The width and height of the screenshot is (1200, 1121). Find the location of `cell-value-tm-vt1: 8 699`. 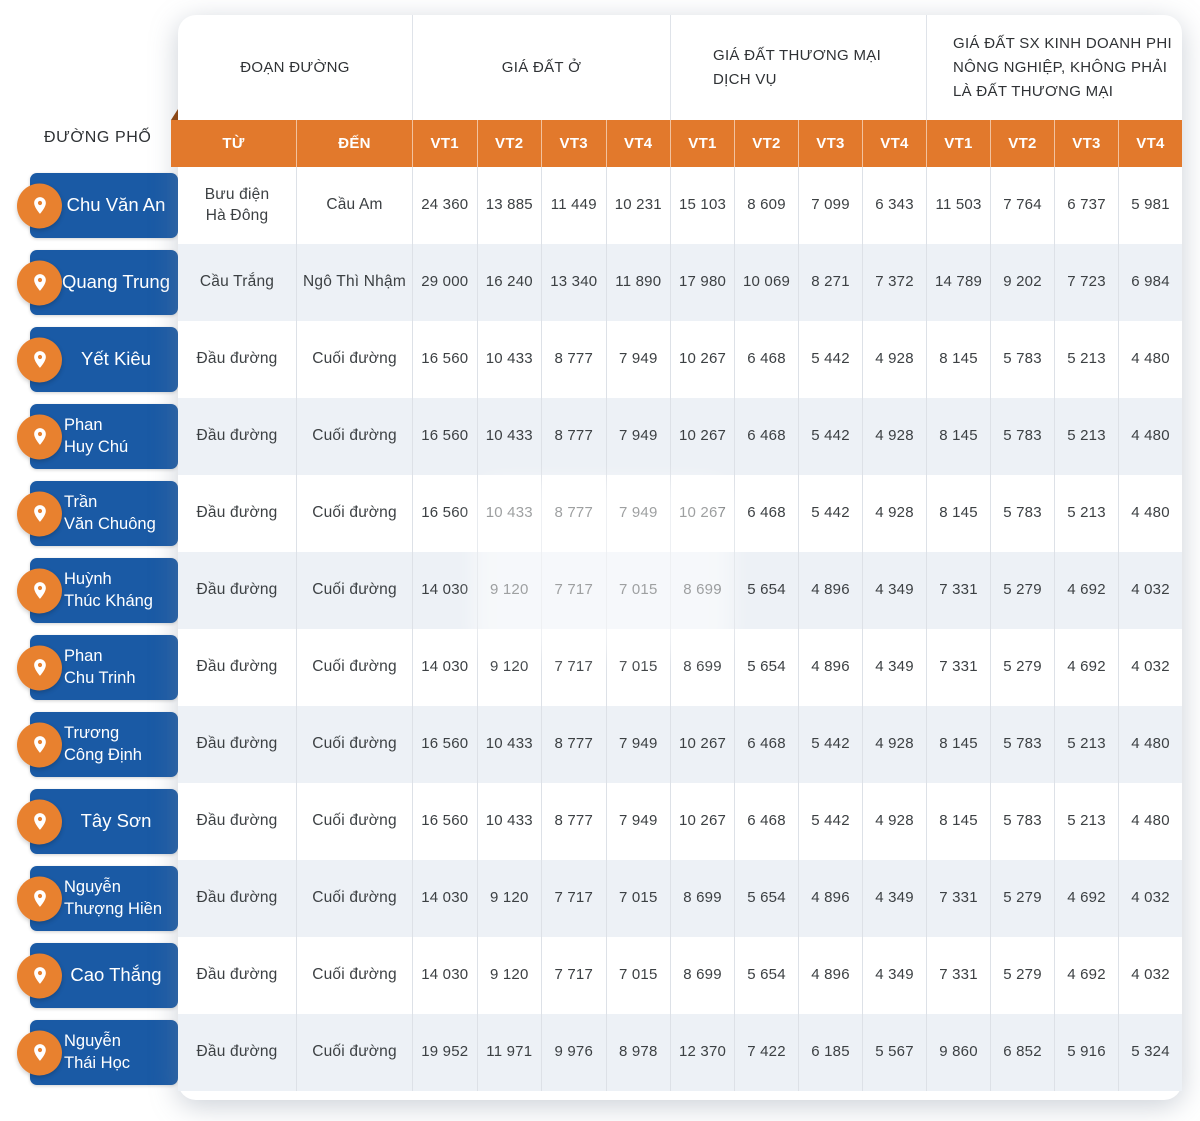

cell-value-tm-vt1: 8 699 is located at coordinates (702, 898).